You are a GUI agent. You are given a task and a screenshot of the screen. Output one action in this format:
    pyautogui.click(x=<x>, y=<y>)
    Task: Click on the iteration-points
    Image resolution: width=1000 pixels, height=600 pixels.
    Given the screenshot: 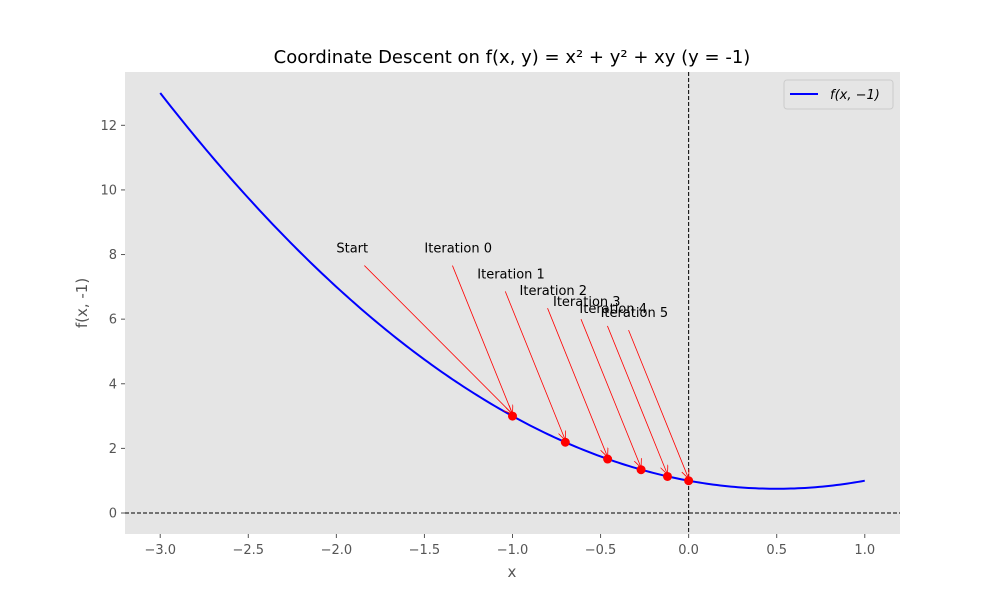 What is the action you would take?
    pyautogui.click(x=601, y=448)
    